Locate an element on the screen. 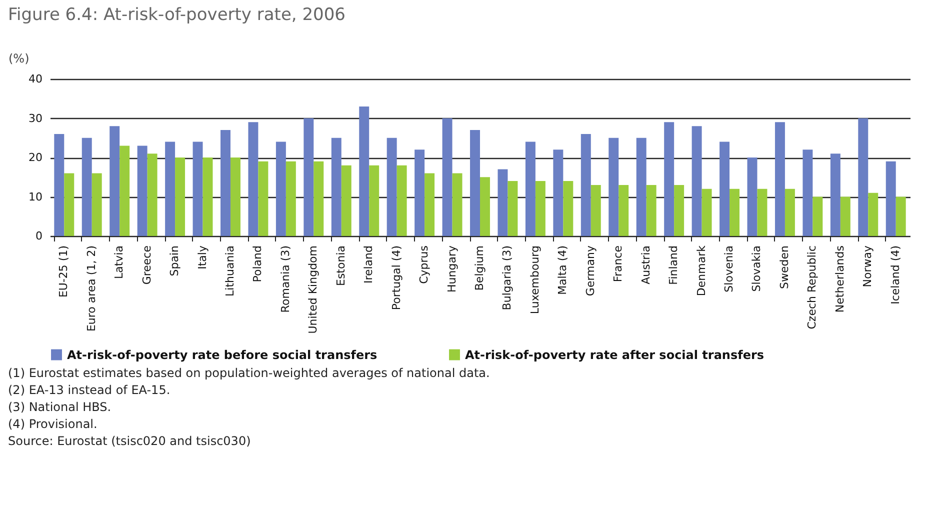  x-tick-label: France is located at coordinates (618, 263).